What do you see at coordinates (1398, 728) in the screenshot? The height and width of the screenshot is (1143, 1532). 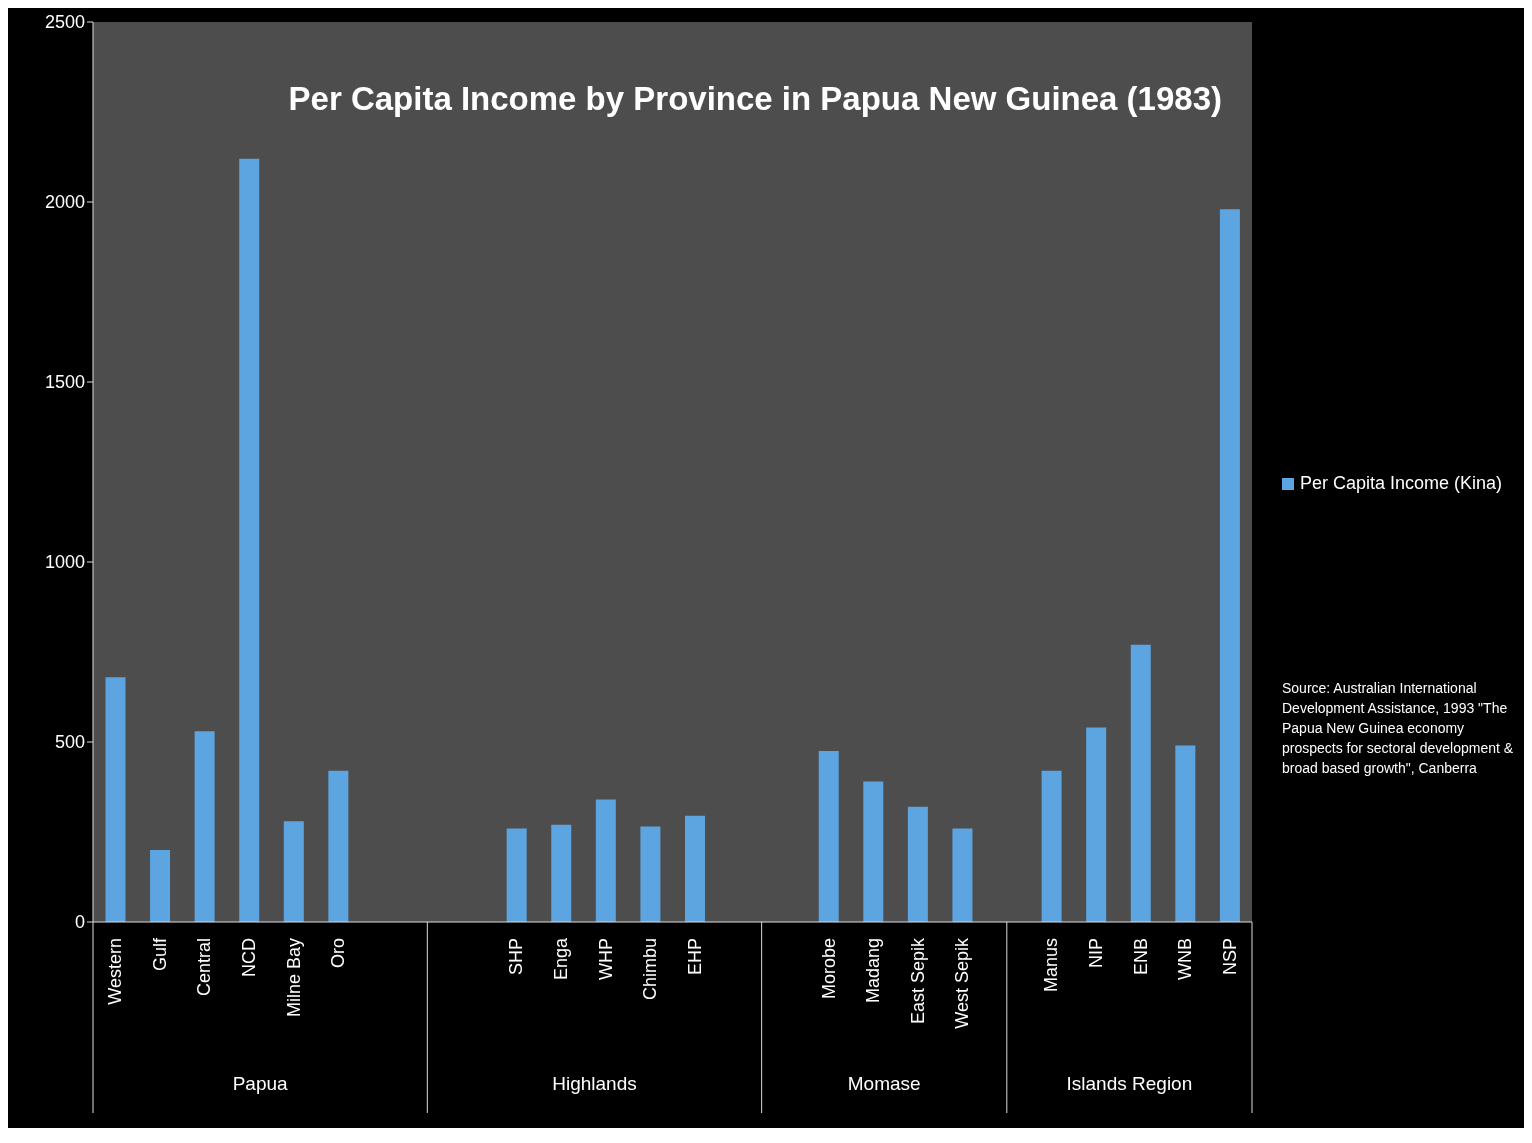 I see `source-note: Source: Australian International Development Assistance, 1993 "The Papua New Guinea economy prospects for sectoral development & broad based growth", Canberra` at bounding box center [1398, 728].